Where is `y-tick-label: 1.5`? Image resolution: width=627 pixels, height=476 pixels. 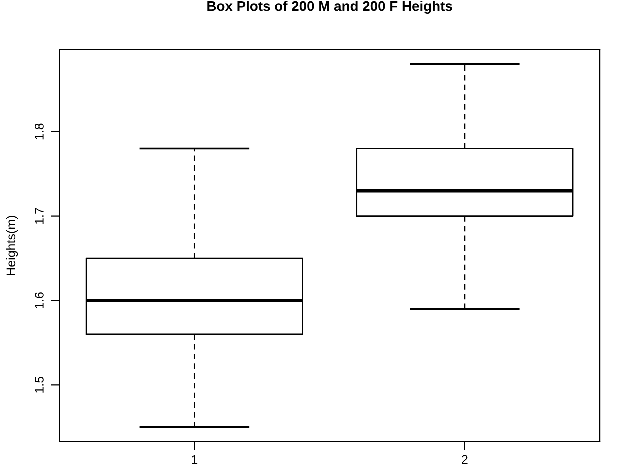 y-tick-label: 1.5 is located at coordinates (39, 384).